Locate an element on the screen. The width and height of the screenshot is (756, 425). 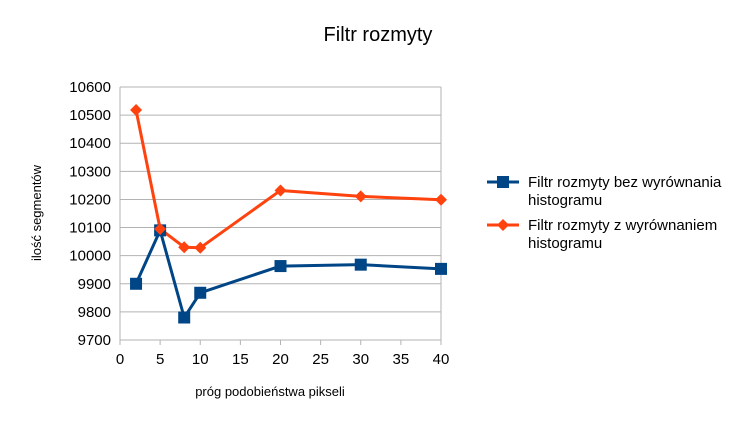
x-tick-label-5: 25 is located at coordinates (320, 359).